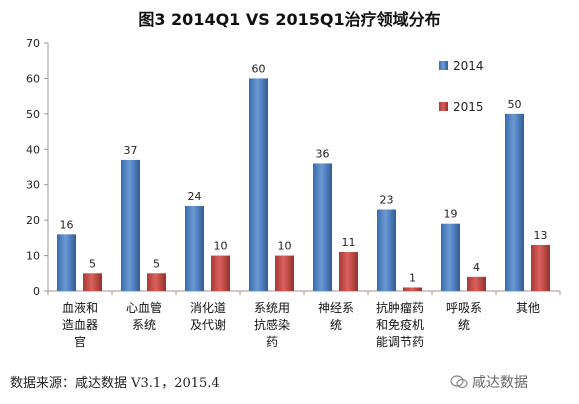 Image resolution: width=579 pixels, height=404 pixels. Describe the element at coordinates (336, 308) in the screenshot. I see `category-label-4: 神经系` at that location.